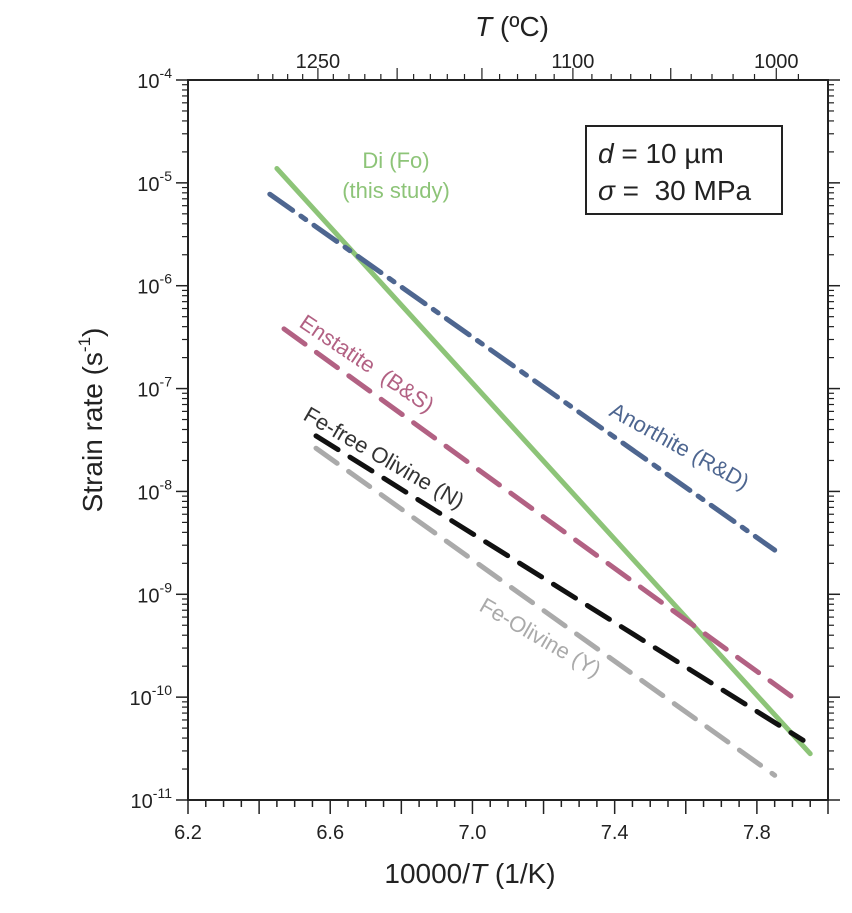  I want to click on top-tick-label: 1000, so click(776, 62).